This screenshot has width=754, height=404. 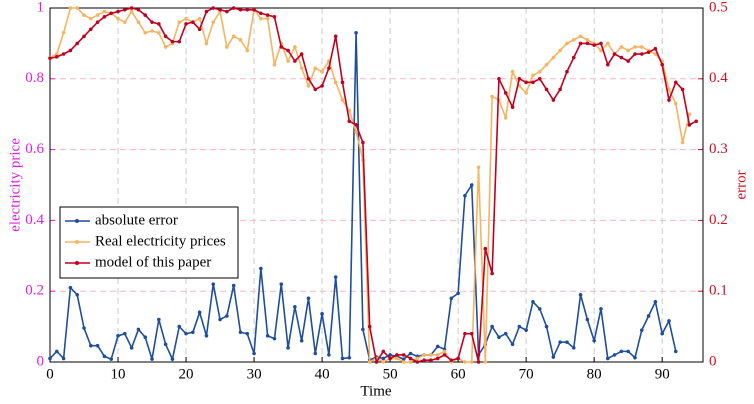 What do you see at coordinates (254, 374) in the screenshot?
I see `x-tick-label: 30` at bounding box center [254, 374].